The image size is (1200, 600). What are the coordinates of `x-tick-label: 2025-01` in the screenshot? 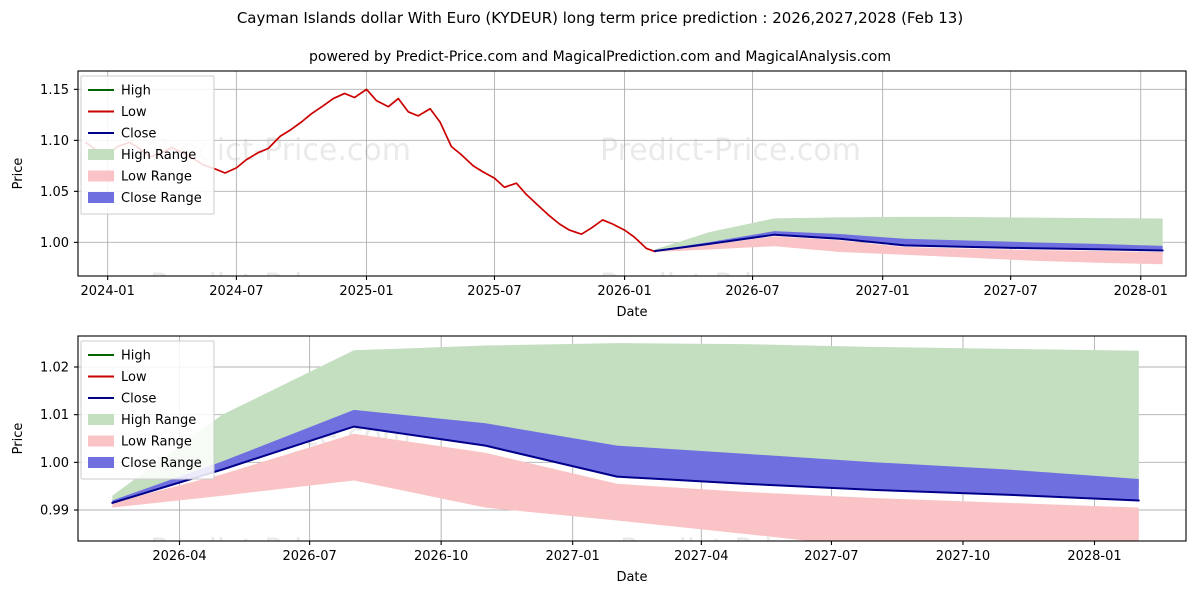 It's located at (366, 291).